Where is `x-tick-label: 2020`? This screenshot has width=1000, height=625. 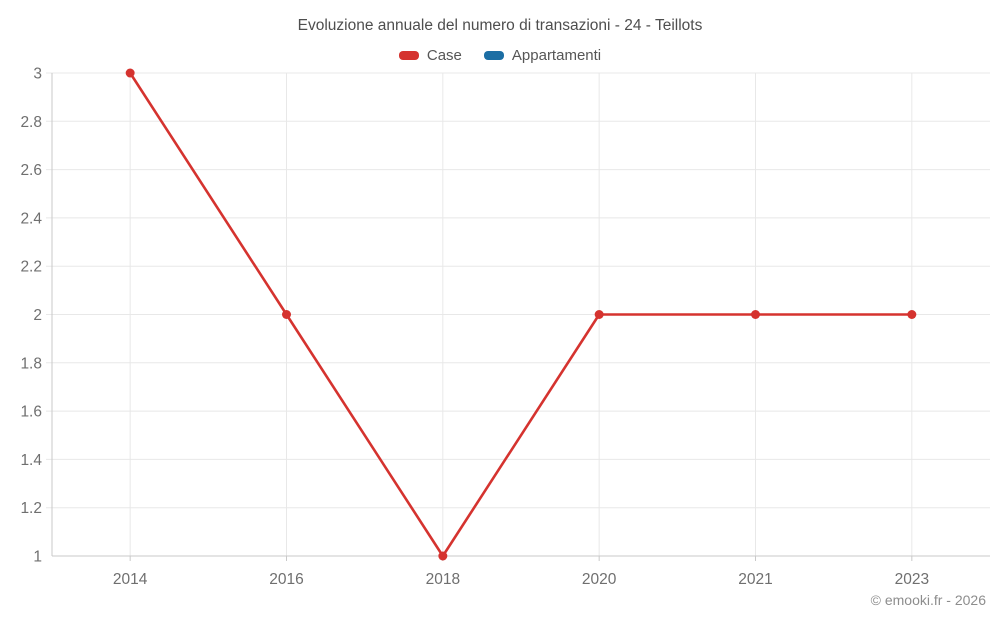
x-tick-label: 2020 is located at coordinates (599, 579).